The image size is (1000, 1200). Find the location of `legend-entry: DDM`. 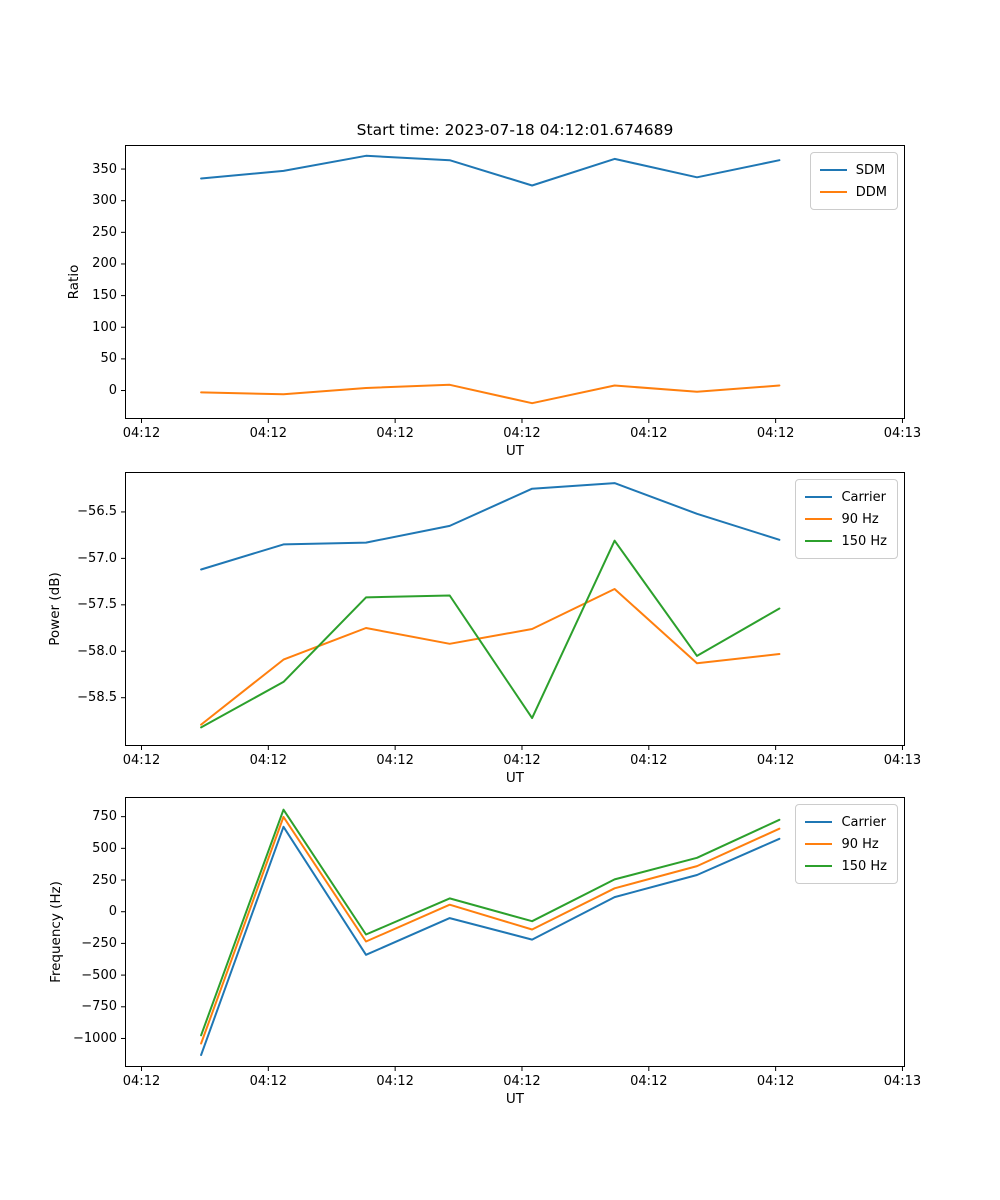

legend-entry: DDM is located at coordinates (853, 192).